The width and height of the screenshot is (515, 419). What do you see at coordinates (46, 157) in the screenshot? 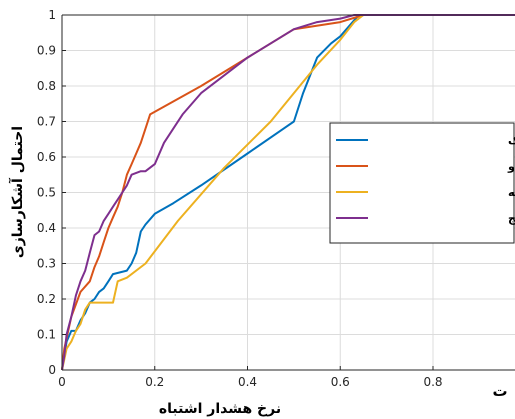
I see `y-tick-label-6: 0.6` at bounding box center [46, 157].